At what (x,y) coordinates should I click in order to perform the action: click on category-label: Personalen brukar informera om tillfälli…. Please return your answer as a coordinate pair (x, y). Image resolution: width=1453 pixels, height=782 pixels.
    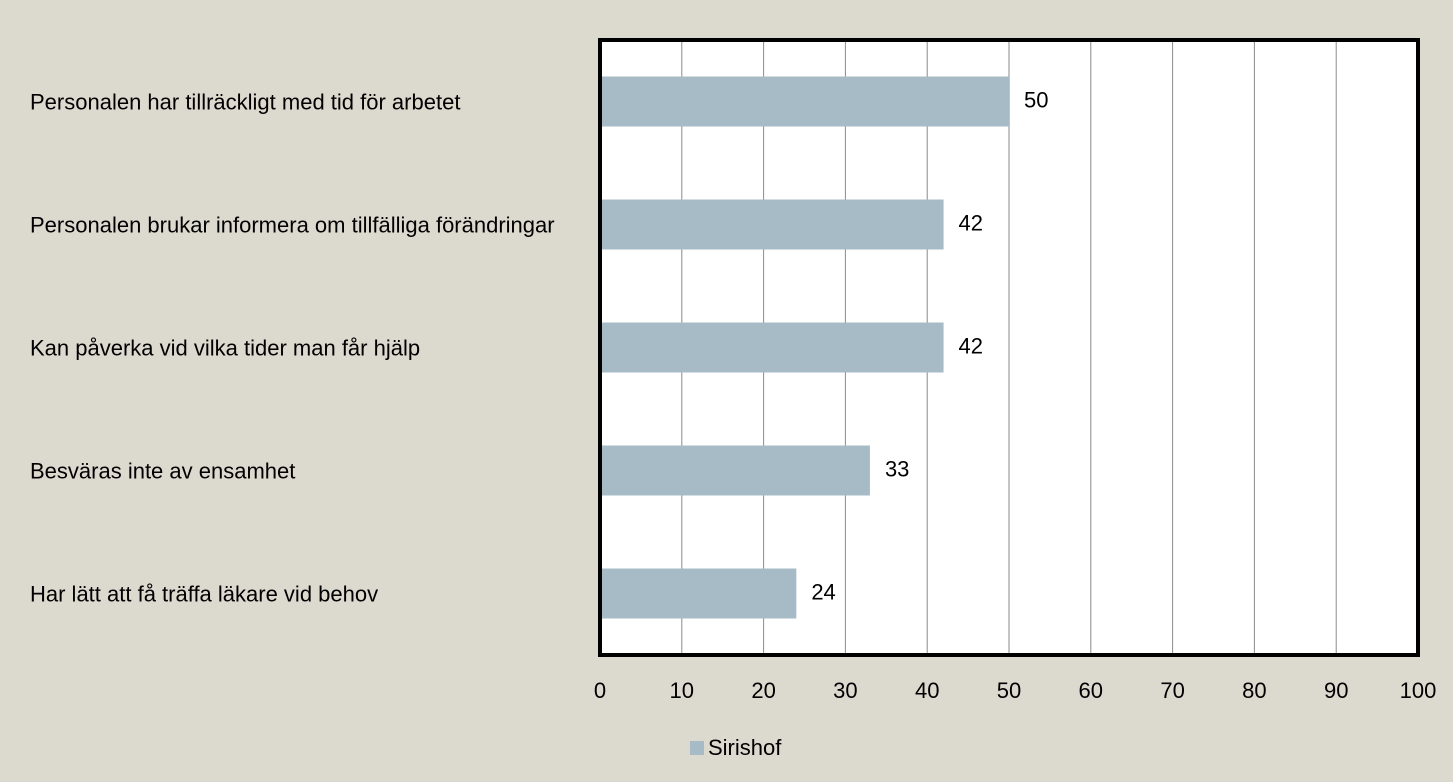
    Looking at the image, I should click on (292, 224).